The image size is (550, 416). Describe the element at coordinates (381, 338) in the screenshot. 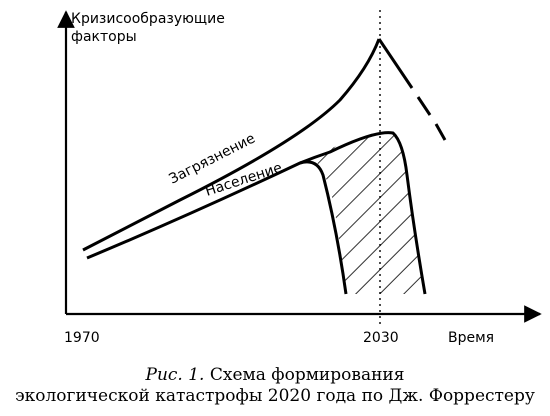

I see `x-tick-2030: 2030` at that location.